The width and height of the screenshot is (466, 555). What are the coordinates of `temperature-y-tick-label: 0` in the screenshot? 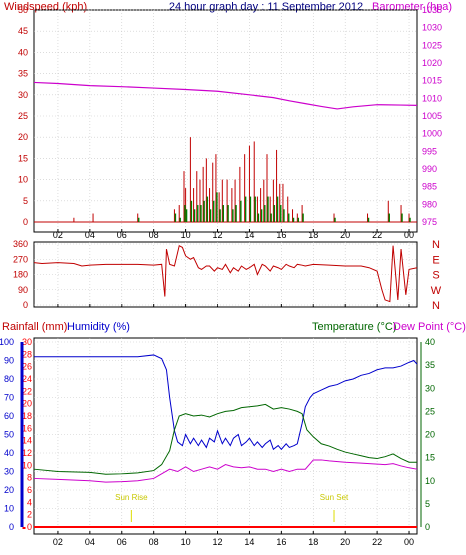 It's located at (427, 527).